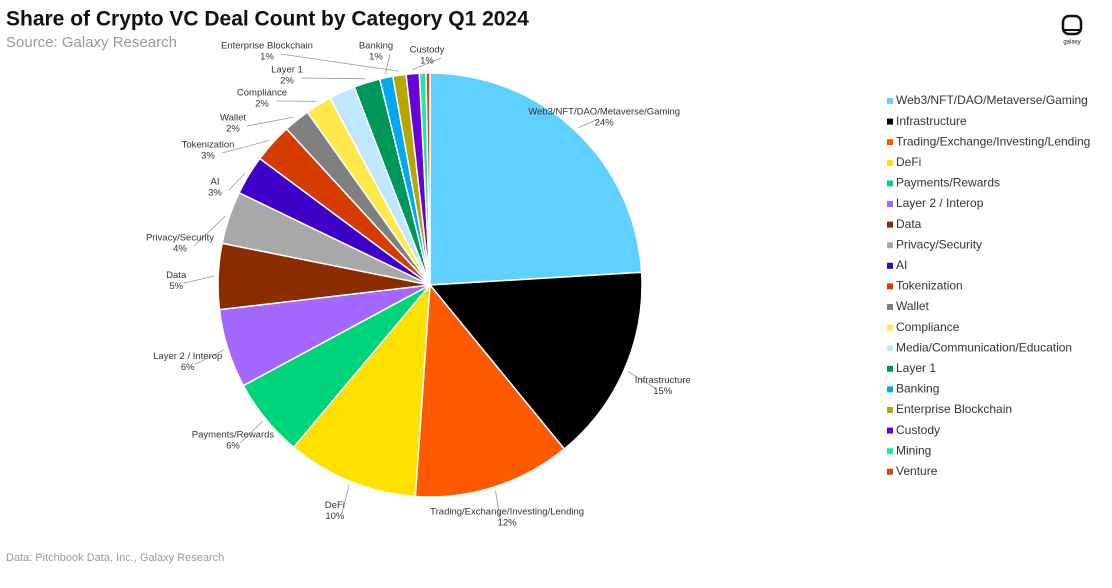 The image size is (1112, 588). Describe the element at coordinates (233, 435) in the screenshot. I see `slice-label: Payments/Rewards` at that location.